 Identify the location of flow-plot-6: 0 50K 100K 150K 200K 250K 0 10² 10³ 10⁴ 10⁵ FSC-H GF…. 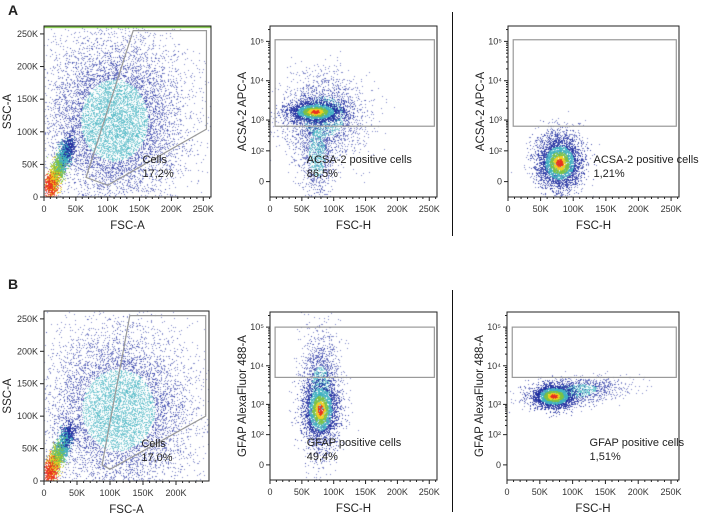
(579, 413).